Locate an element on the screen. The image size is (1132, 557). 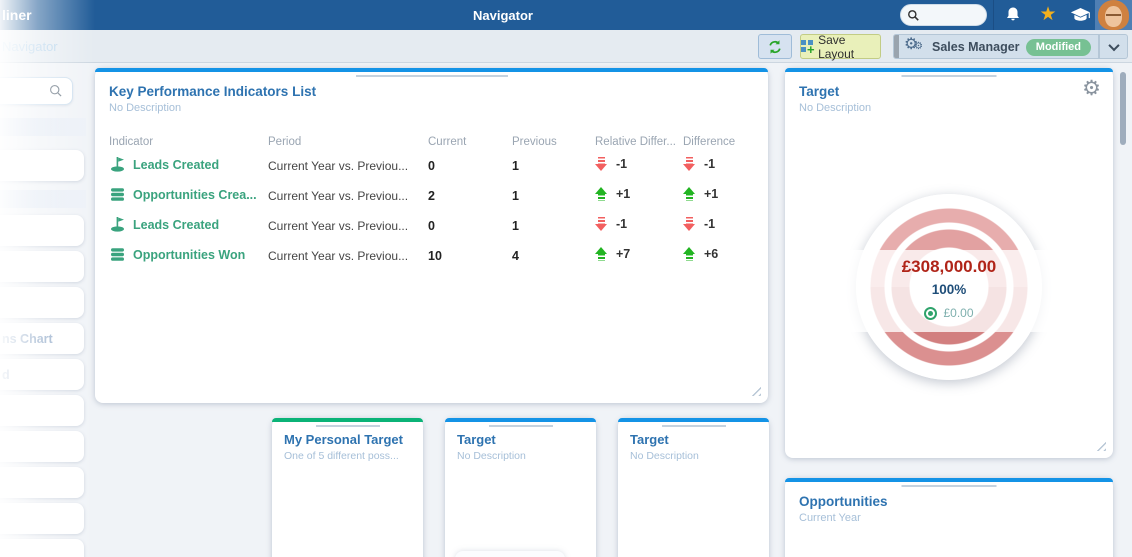
refresh-button is located at coordinates (775, 46).